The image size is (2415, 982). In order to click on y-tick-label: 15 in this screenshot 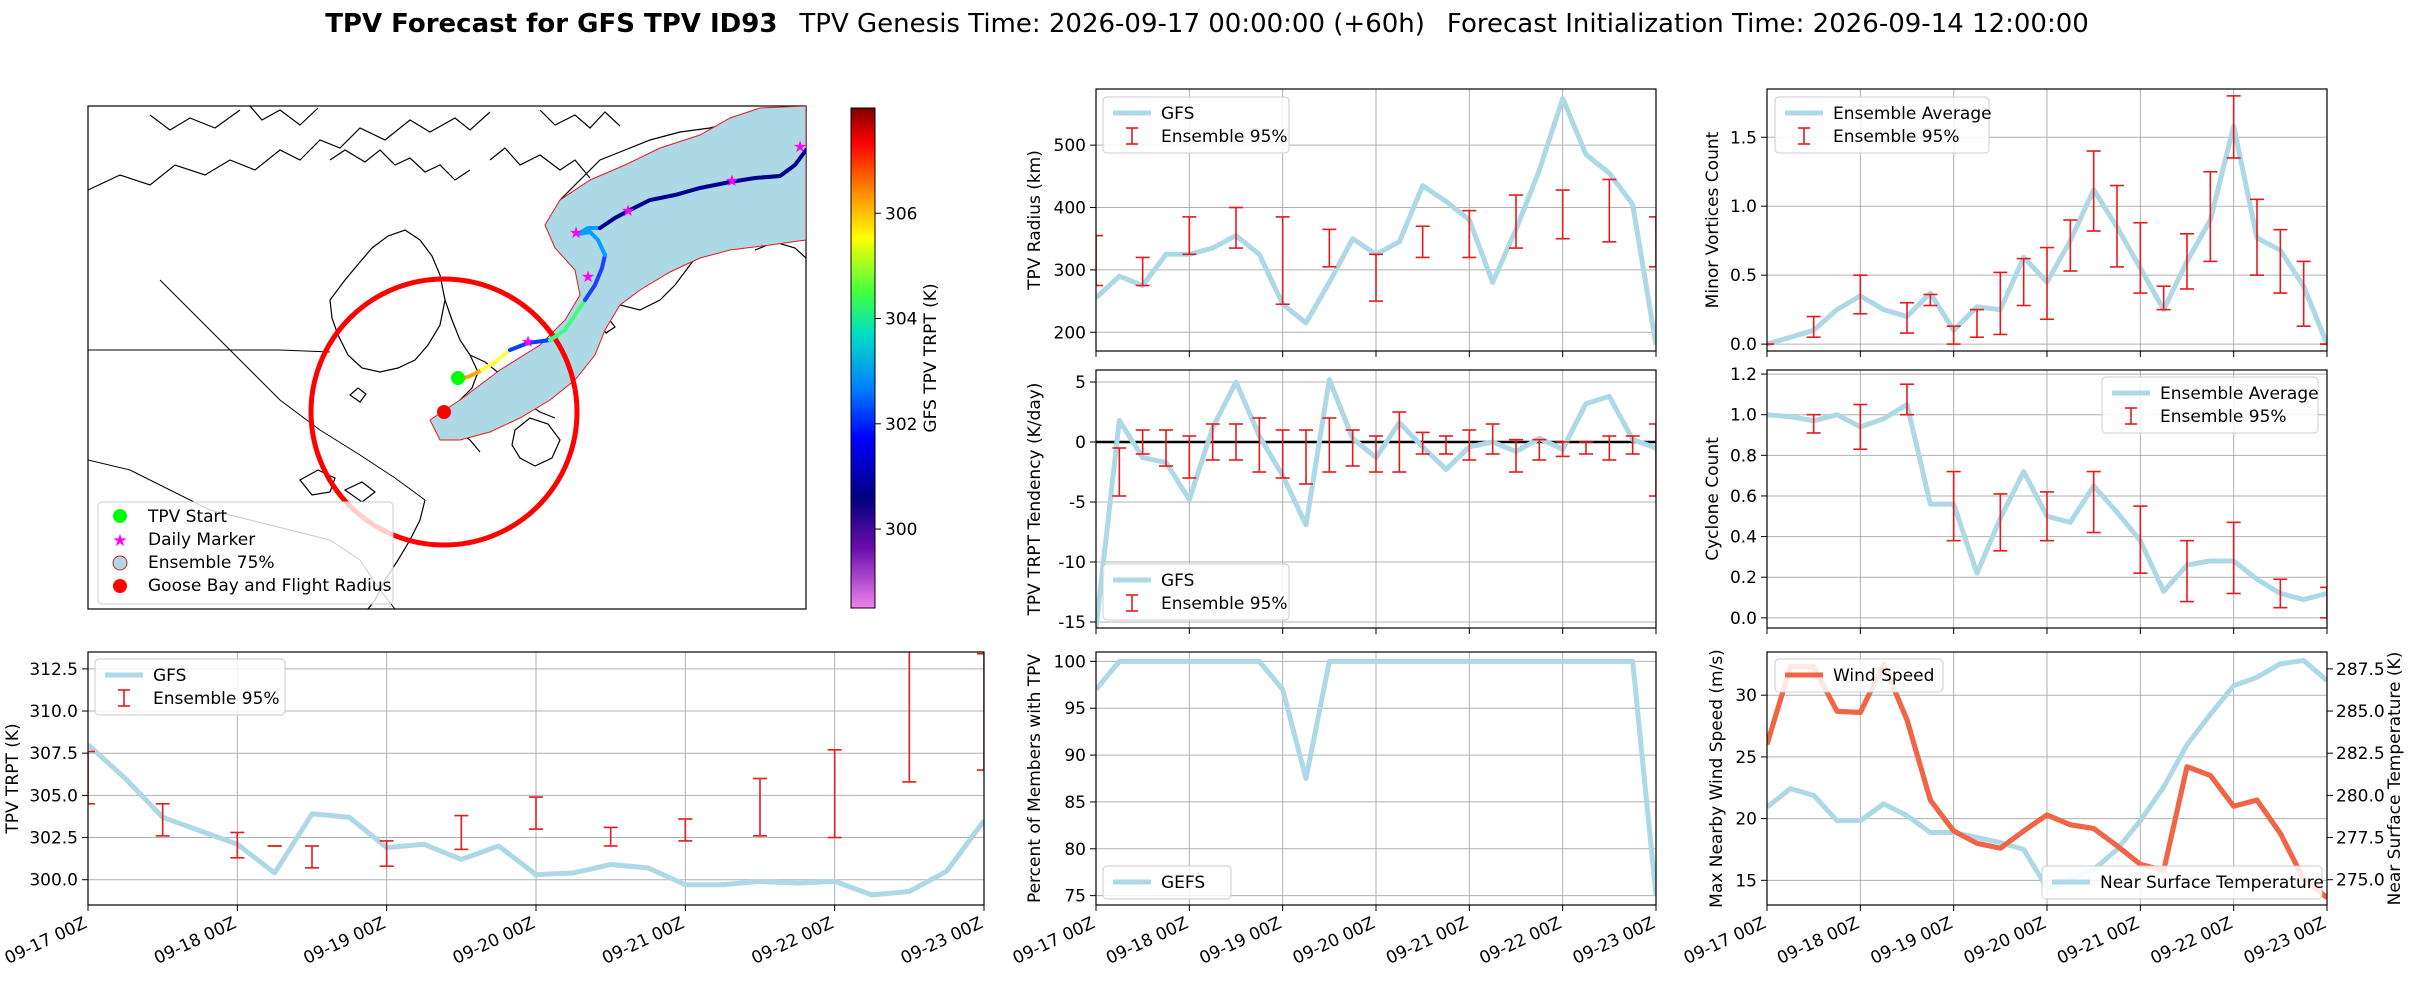, I will do `click(1746, 881)`.